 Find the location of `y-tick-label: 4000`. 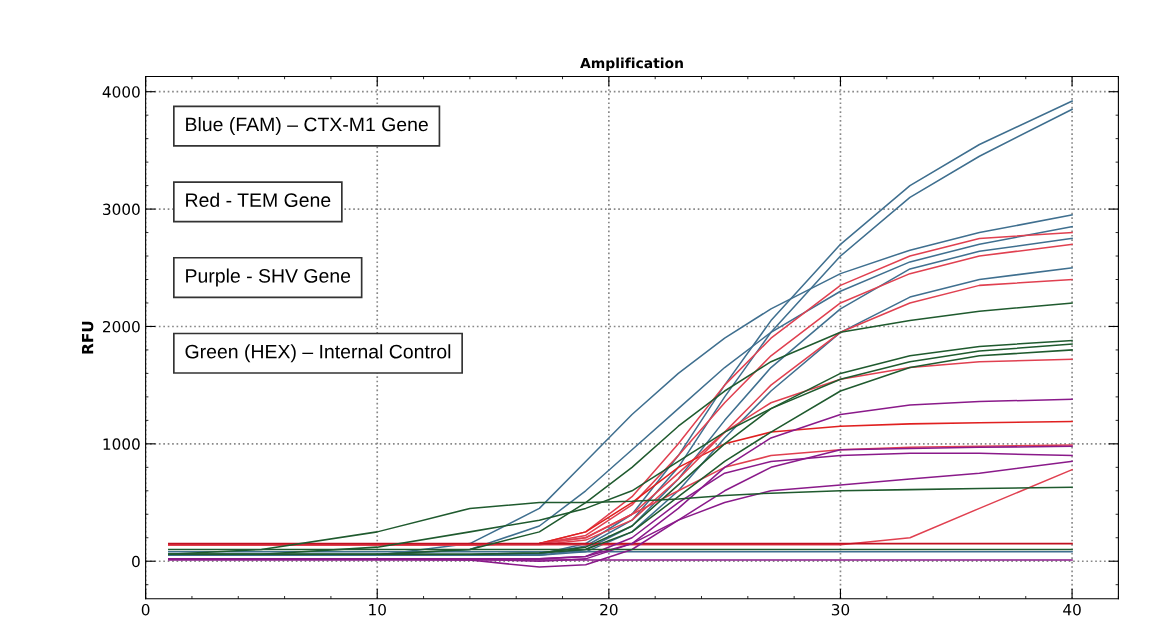

y-tick-label: 4000 is located at coordinates (121, 92).